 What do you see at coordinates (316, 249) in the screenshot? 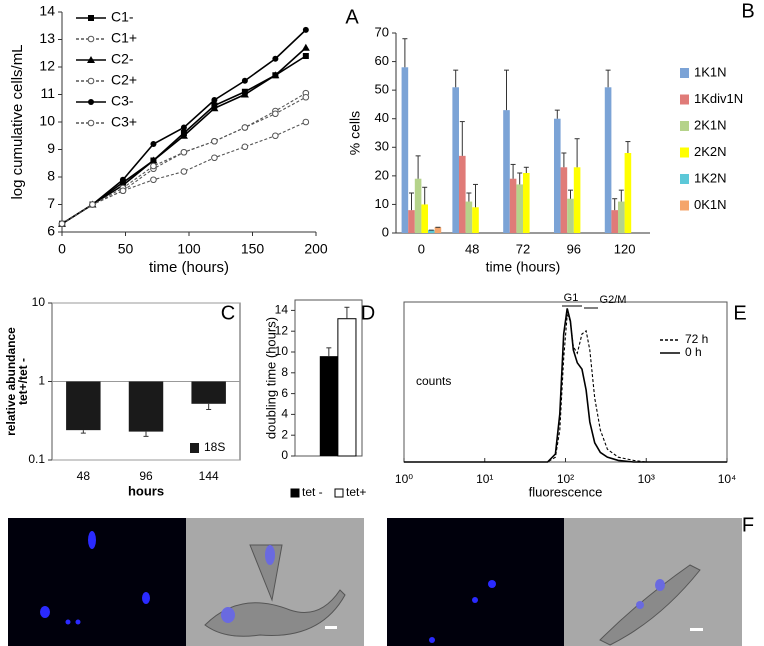
I see `x-tick-label: 200` at bounding box center [316, 249].